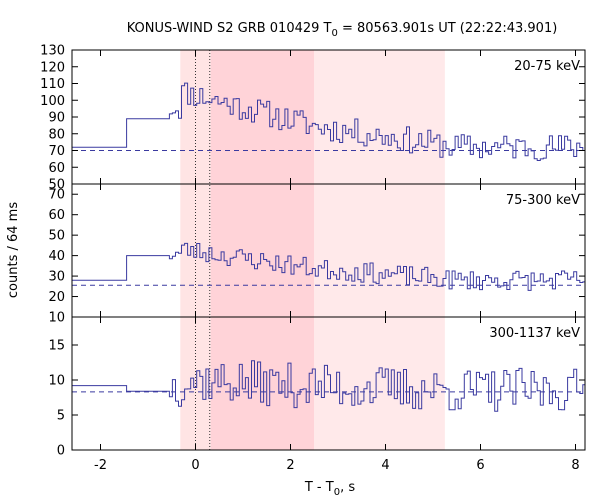  What do you see at coordinates (329, 489) in the screenshot?
I see `x-axis-label: T - T0, s` at bounding box center [329, 489].